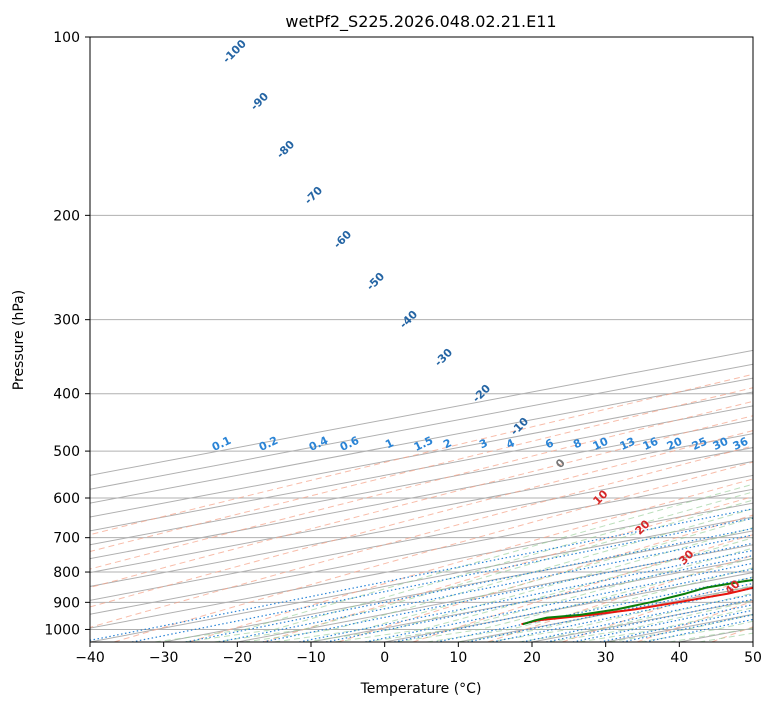 The height and width of the screenshot is (708, 775). What do you see at coordinates (699, 444) in the screenshot?
I see `mixing-ratio-label: 25` at bounding box center [699, 444].